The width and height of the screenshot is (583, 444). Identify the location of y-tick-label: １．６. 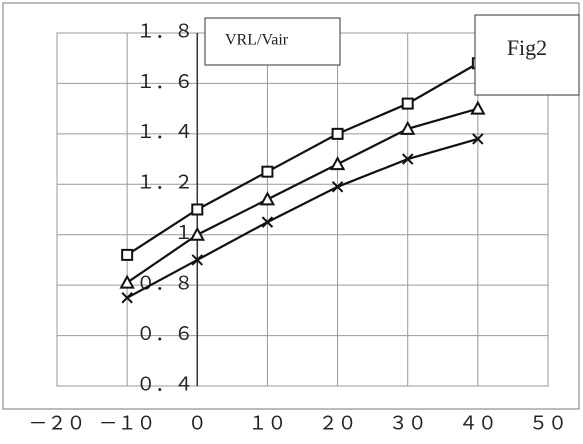
(164, 82).